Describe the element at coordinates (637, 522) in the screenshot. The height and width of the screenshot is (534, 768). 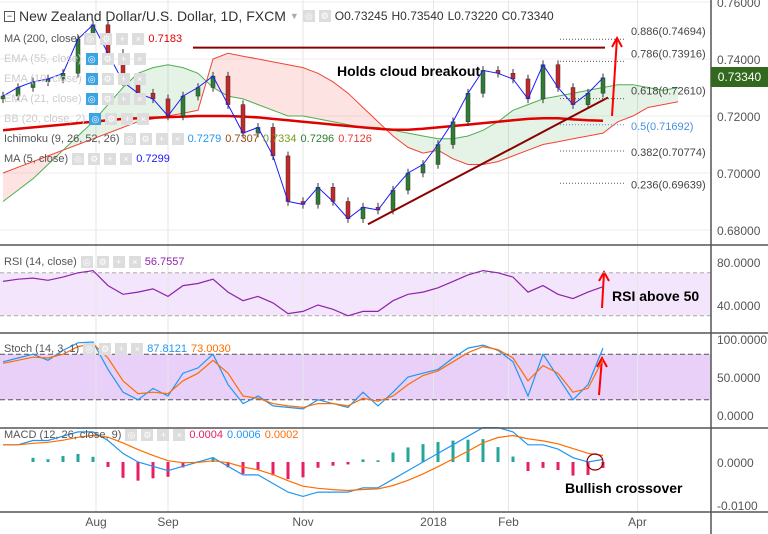
I see `x-tick-label: Apr` at that location.